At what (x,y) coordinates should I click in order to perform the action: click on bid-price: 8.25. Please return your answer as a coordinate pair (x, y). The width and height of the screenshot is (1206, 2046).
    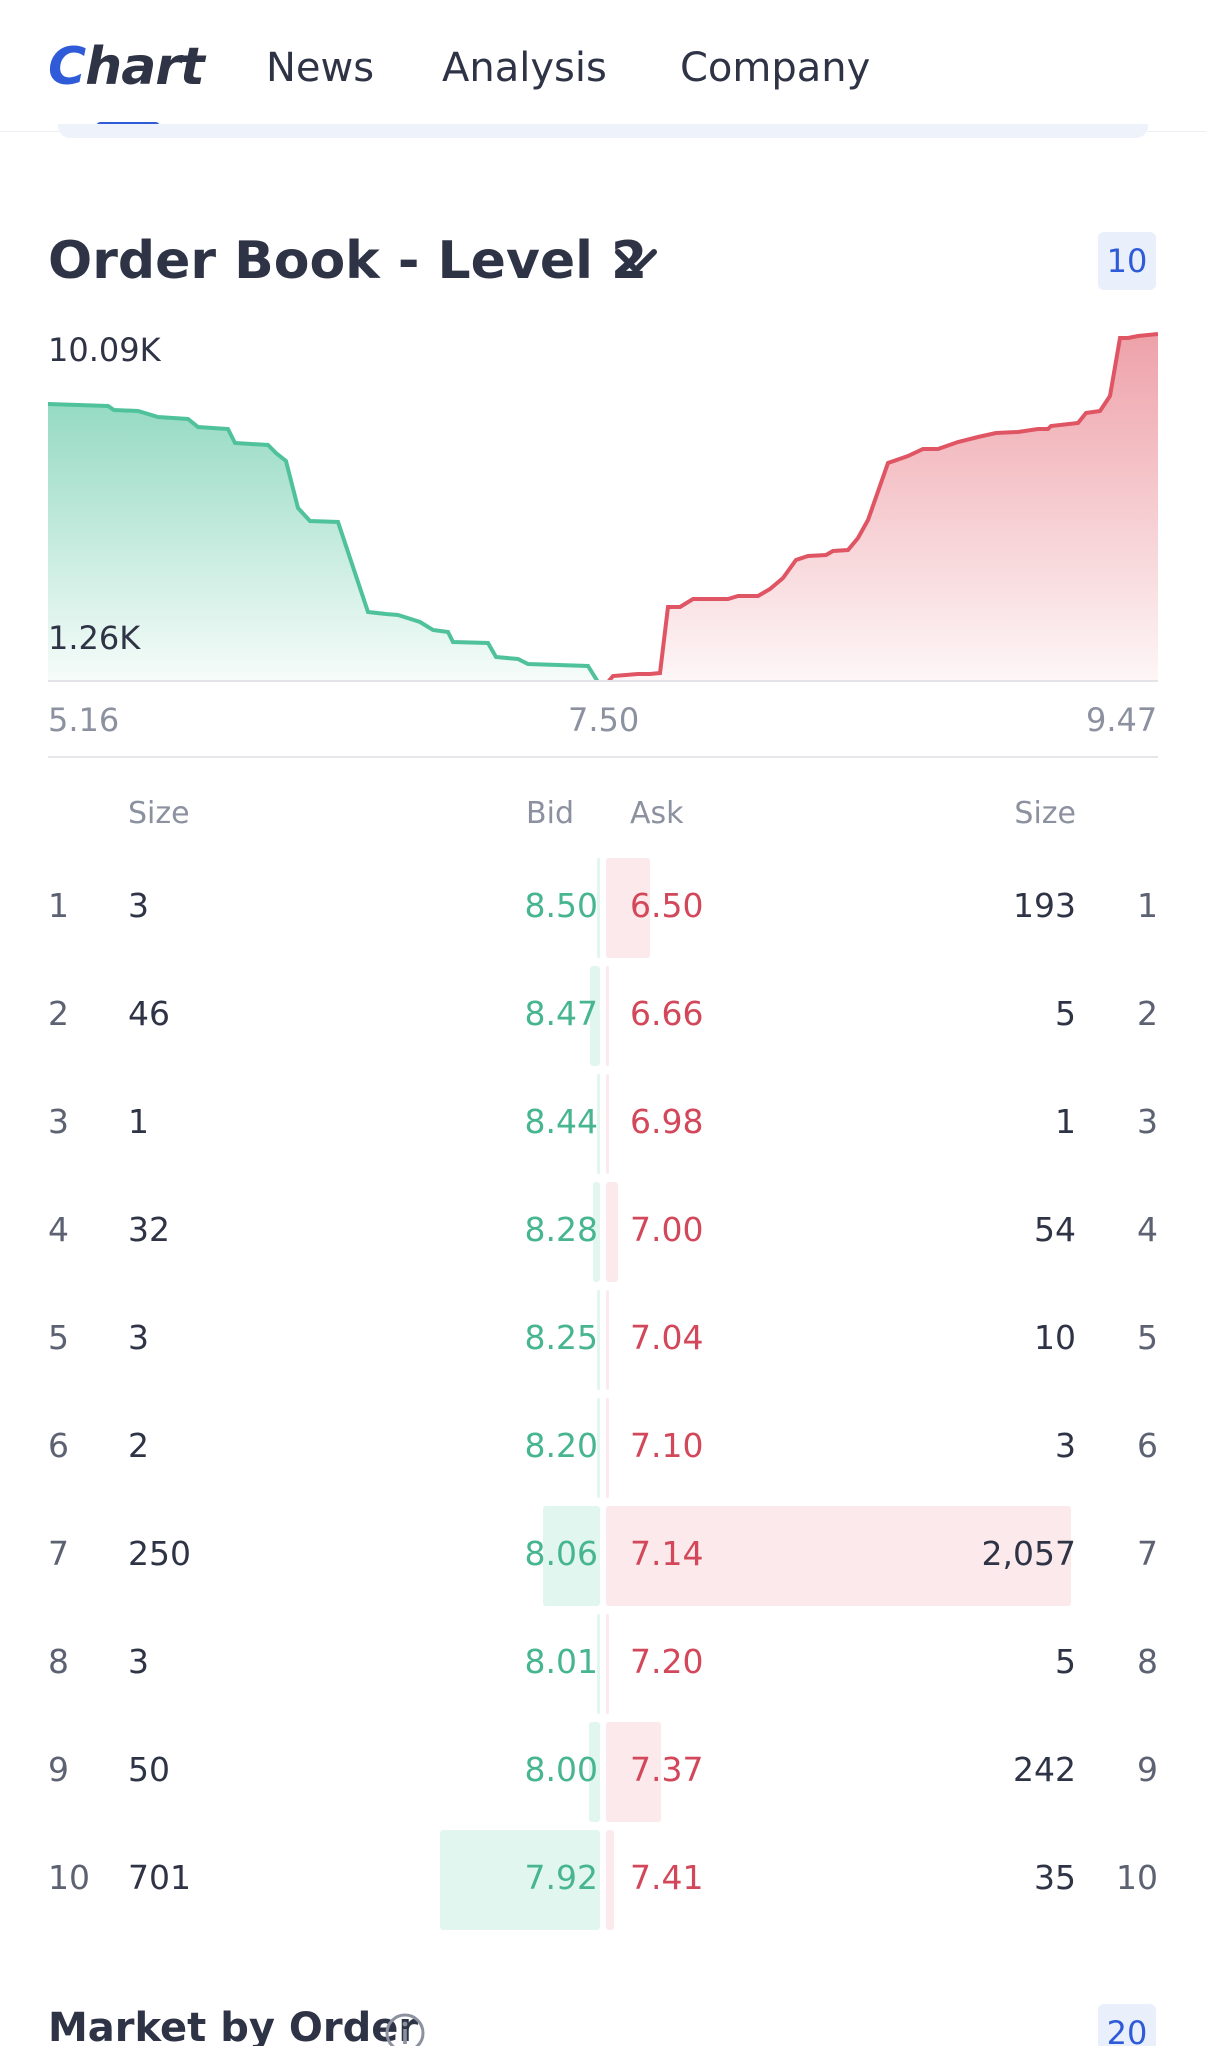
    Looking at the image, I should click on (561, 1337).